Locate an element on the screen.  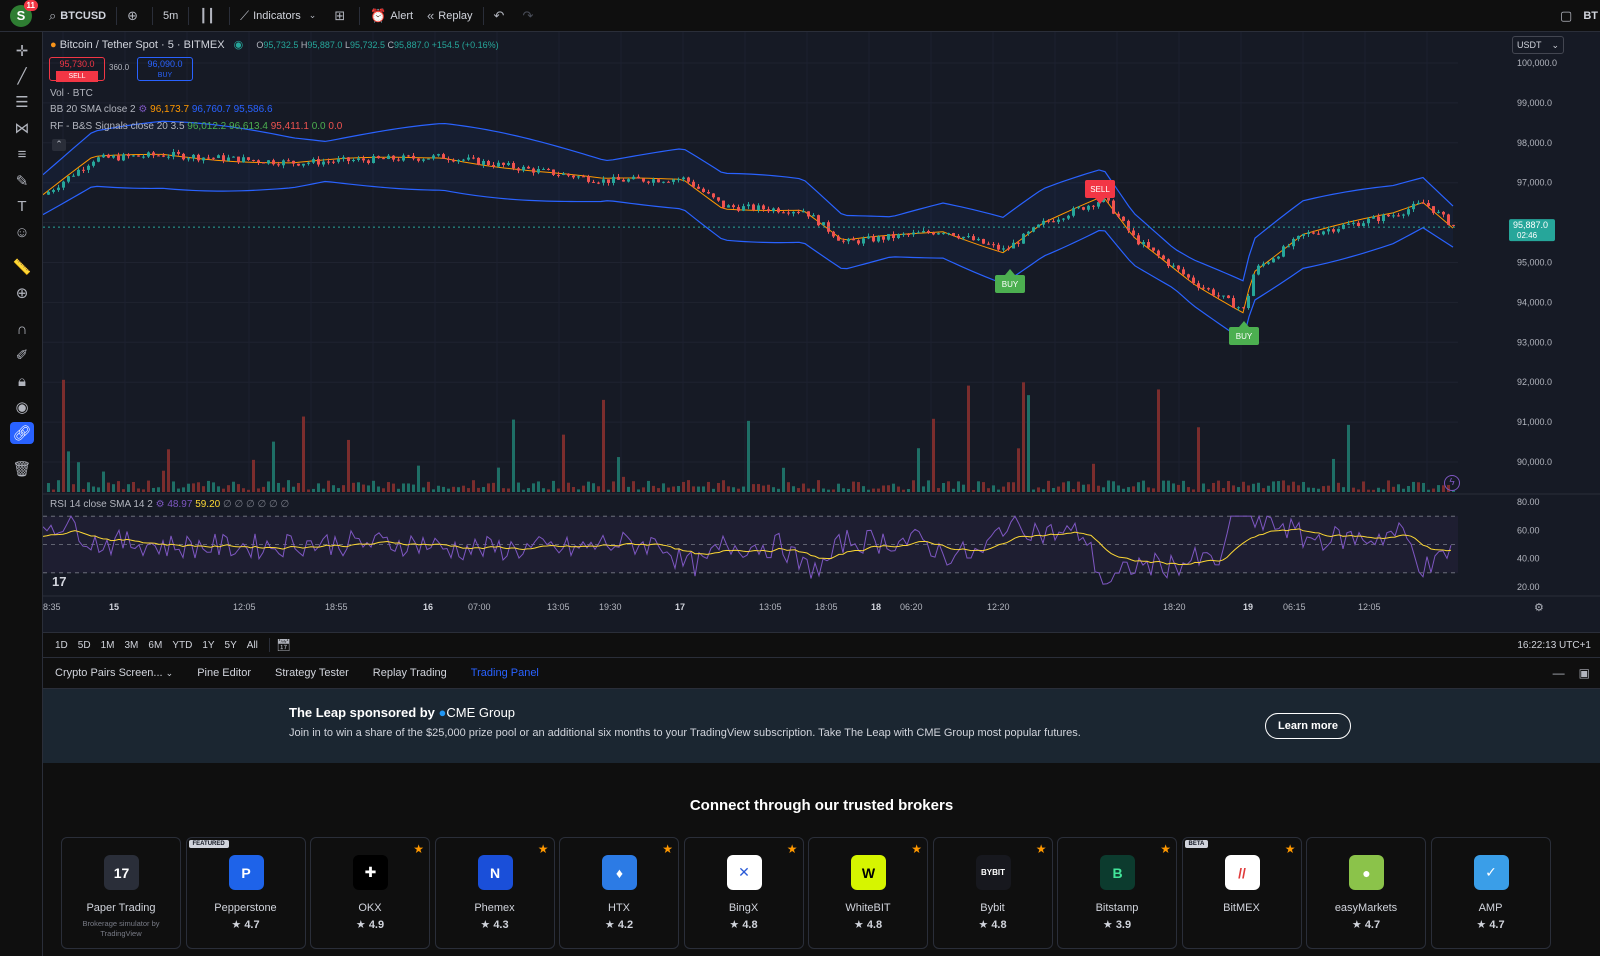
star-icon: ★ is located at coordinates (362, 925).